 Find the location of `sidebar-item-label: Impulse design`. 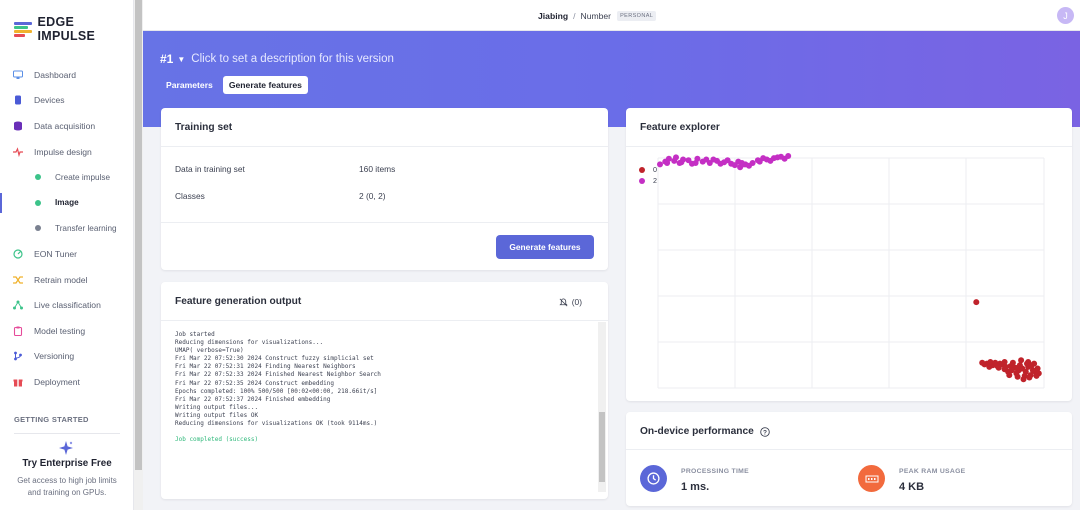

sidebar-item-label: Impulse design is located at coordinates (63, 151).